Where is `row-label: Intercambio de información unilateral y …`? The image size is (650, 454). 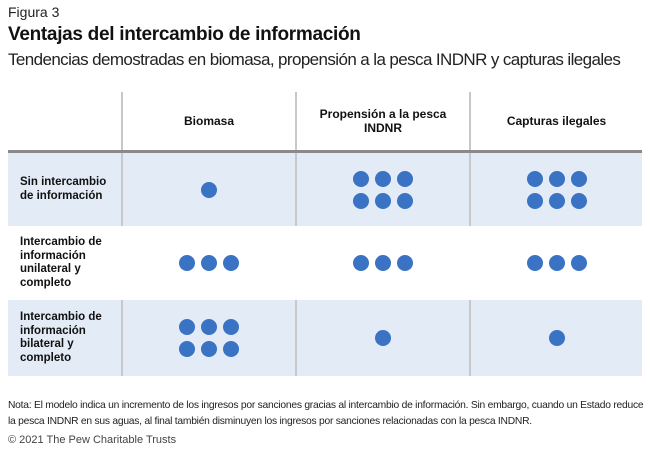
row-label: Intercambio de información unilateral y … is located at coordinates (61, 262).